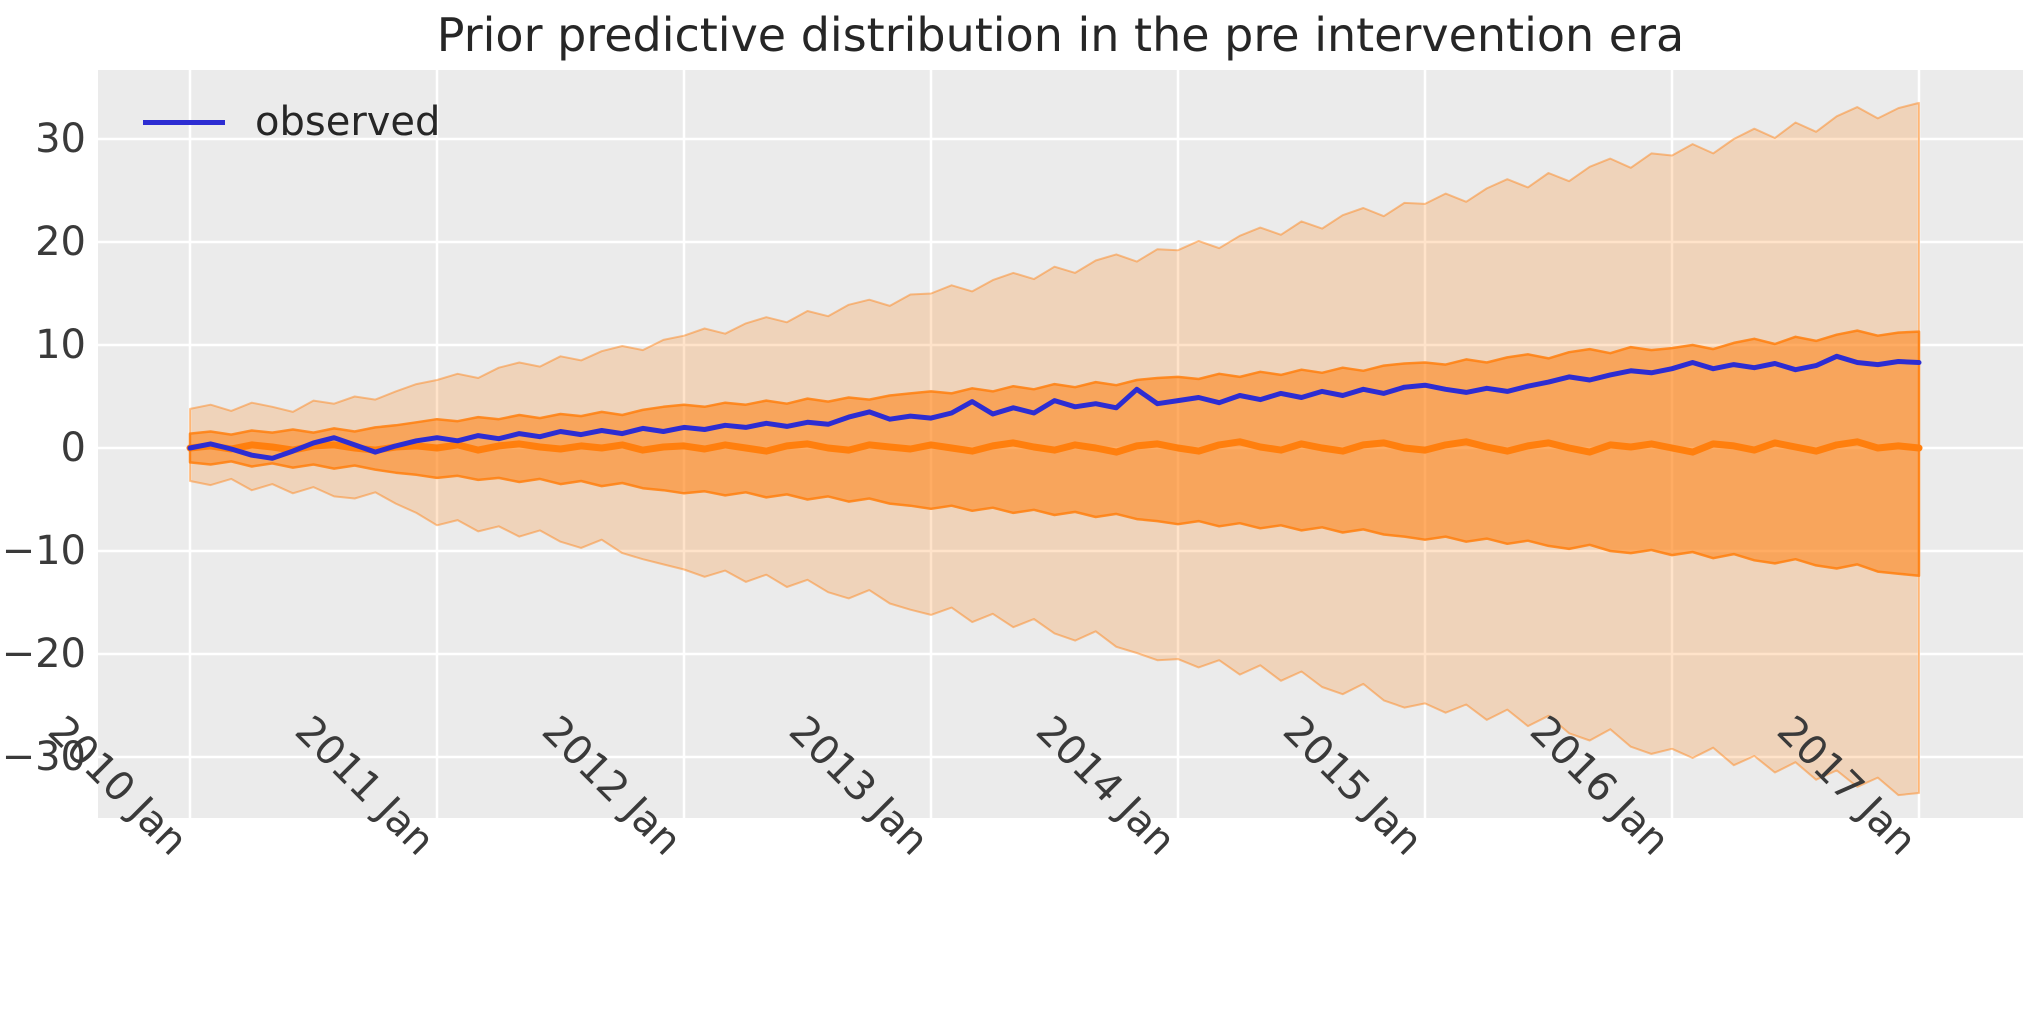  I want to click on y-tick-label: 0, so click(73, 448).